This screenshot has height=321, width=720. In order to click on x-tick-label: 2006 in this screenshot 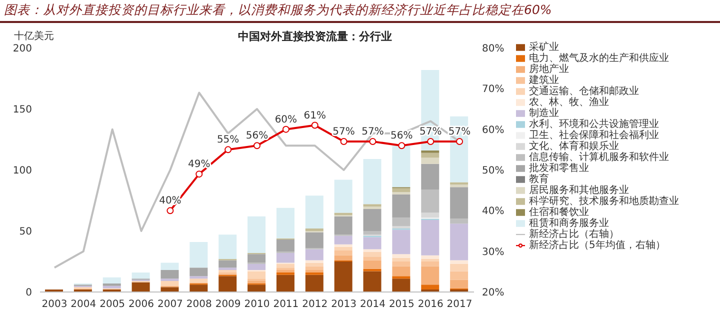, I will do `click(141, 304)`.